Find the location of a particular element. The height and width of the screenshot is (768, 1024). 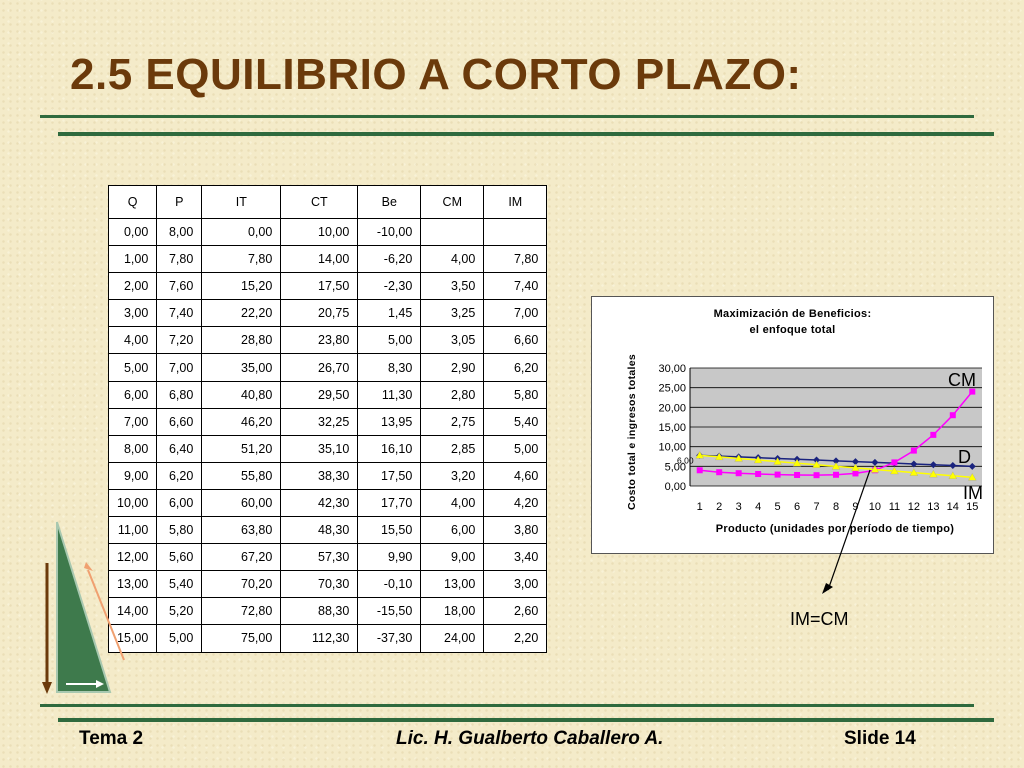

table-cell is located at coordinates (452, 232).